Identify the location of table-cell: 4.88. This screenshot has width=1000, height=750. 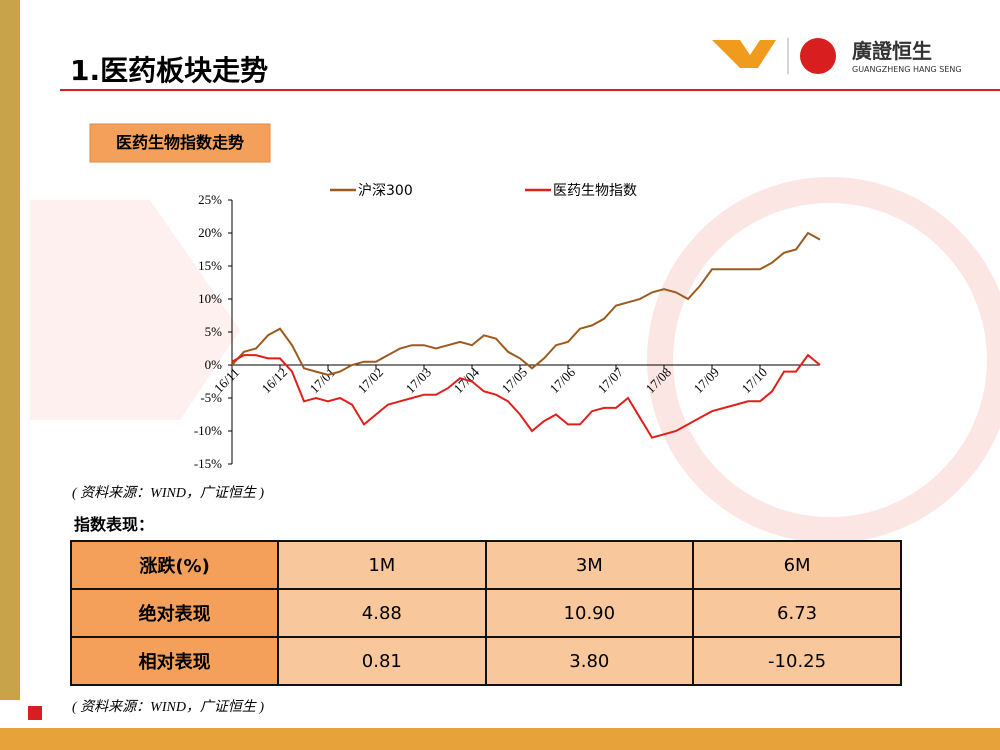
(382, 613).